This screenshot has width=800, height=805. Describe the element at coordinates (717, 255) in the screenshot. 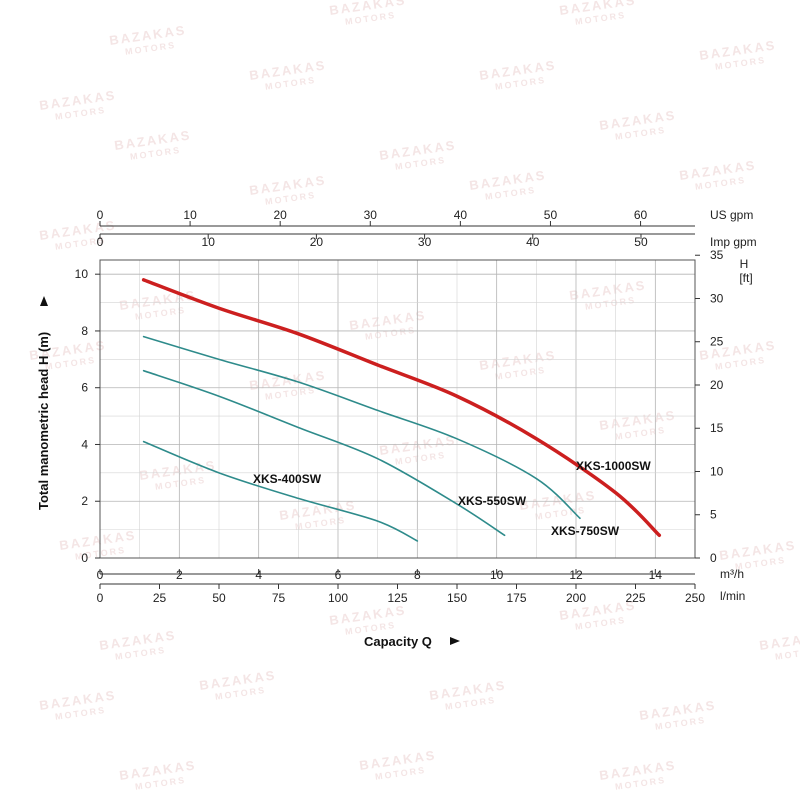

I see `y-right-tick-label: 35` at that location.